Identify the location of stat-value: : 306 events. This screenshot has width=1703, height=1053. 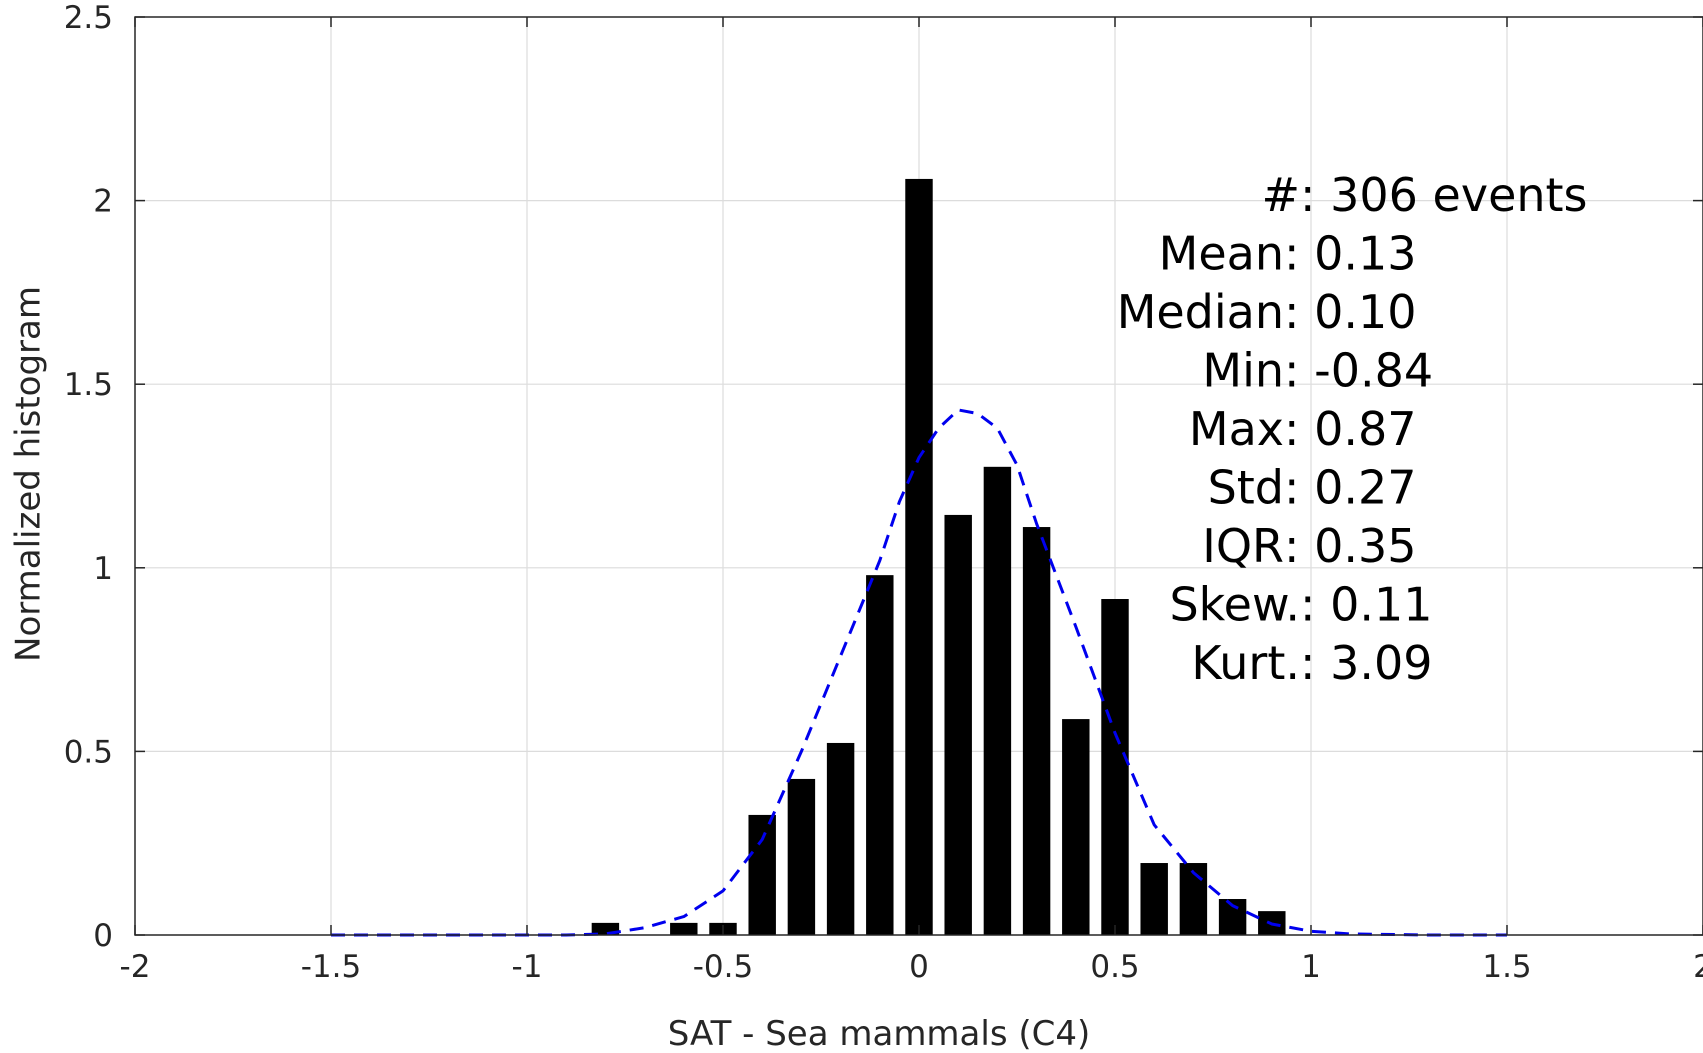
(1444, 195).